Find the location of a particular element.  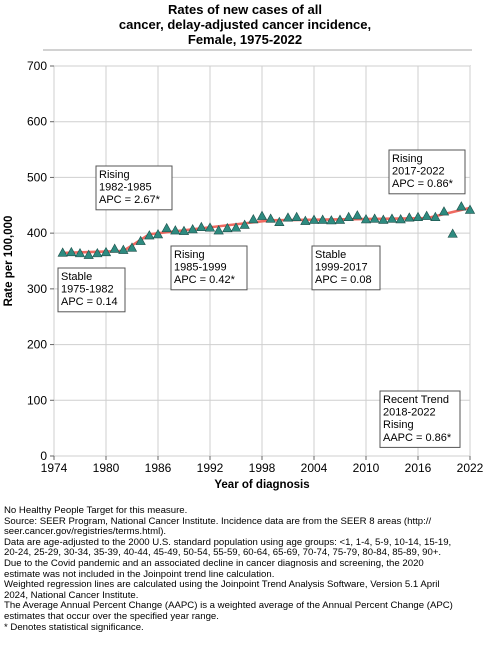

footnote-line: 2024, National Cancer Institute. is located at coordinates (71, 595).